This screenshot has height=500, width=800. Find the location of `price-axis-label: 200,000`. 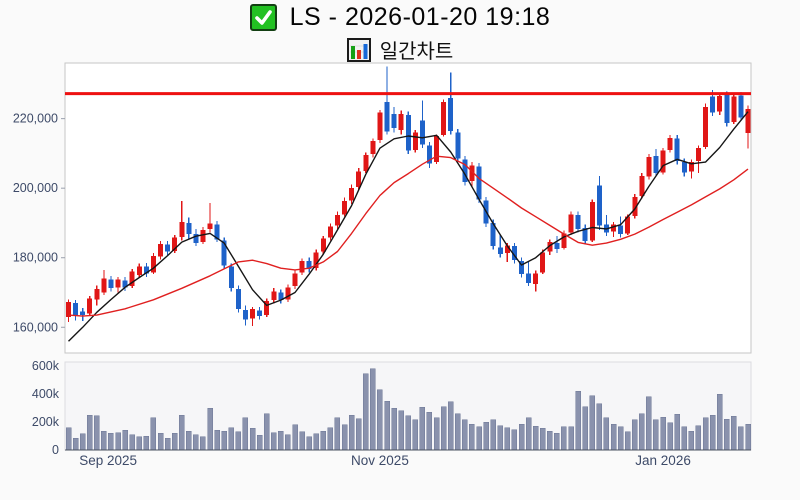

price-axis-label: 200,000 is located at coordinates (35, 188).